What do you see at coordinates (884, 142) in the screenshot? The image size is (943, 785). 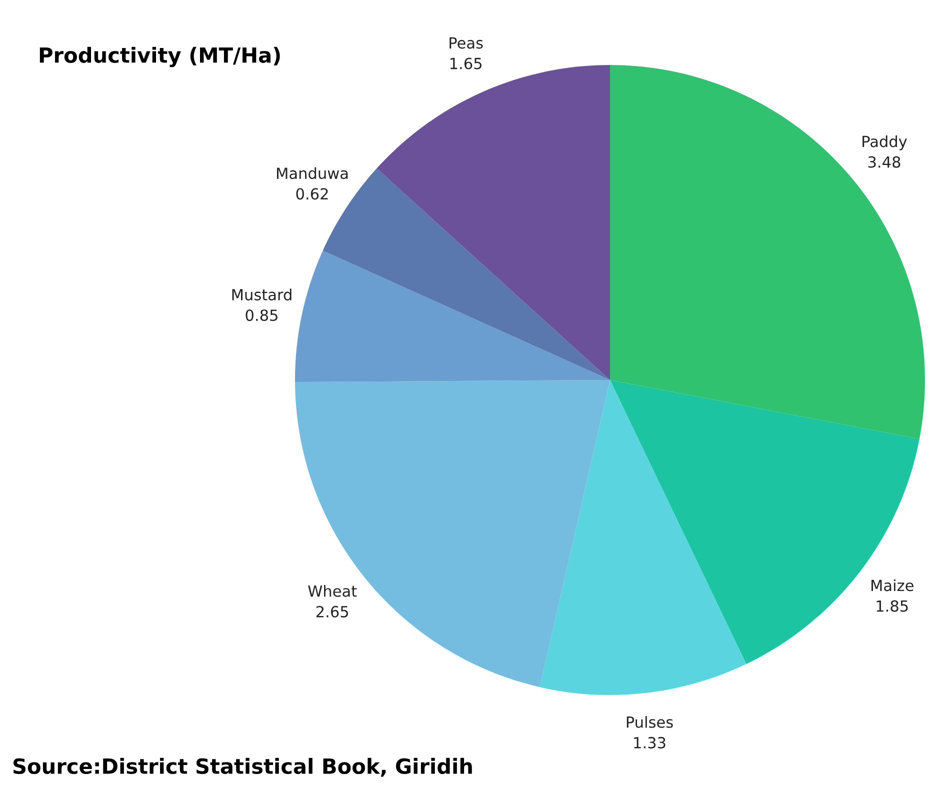 I see `slice-label: Paddy` at bounding box center [884, 142].